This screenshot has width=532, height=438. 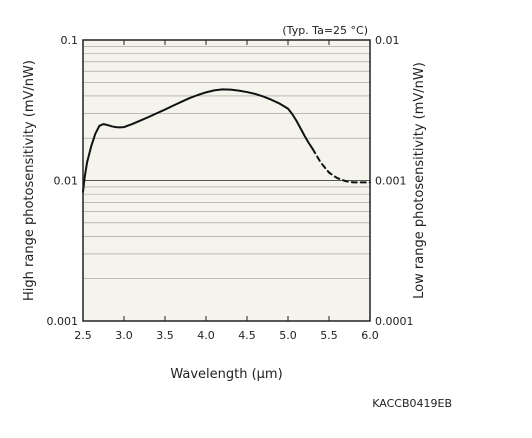 I want to click on solid-series-line, so click(x=198, y=140).